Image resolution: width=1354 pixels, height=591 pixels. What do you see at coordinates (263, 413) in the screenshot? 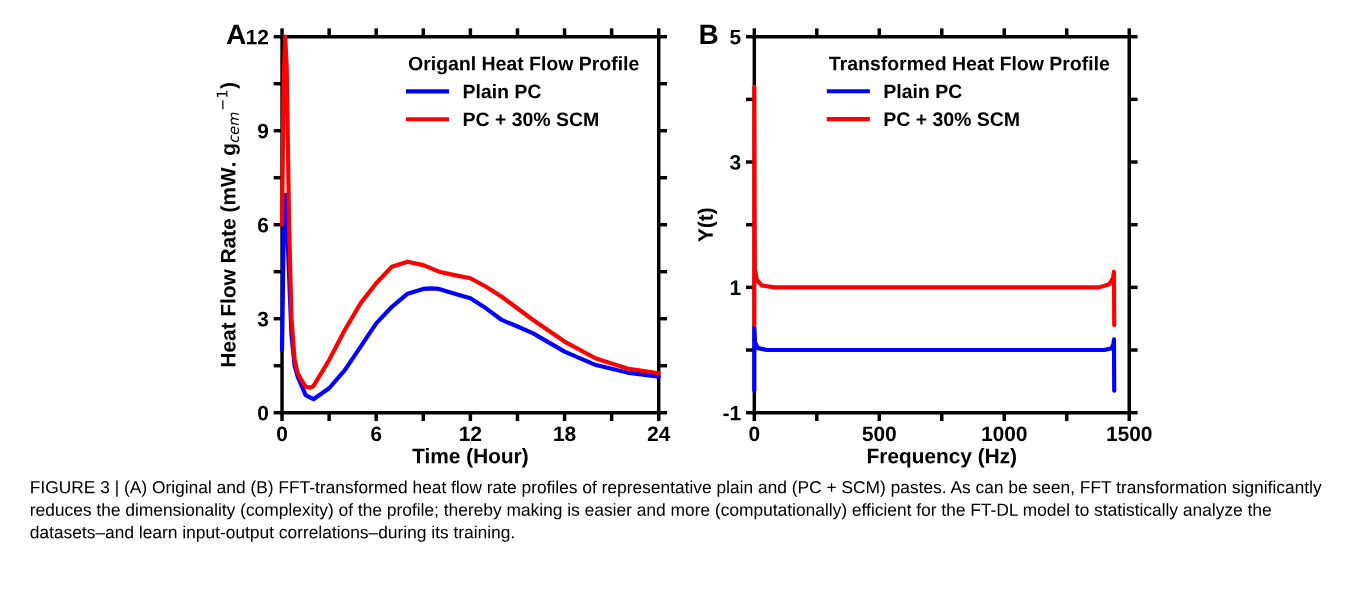
I see `y-tick-label: 0` at bounding box center [263, 413].